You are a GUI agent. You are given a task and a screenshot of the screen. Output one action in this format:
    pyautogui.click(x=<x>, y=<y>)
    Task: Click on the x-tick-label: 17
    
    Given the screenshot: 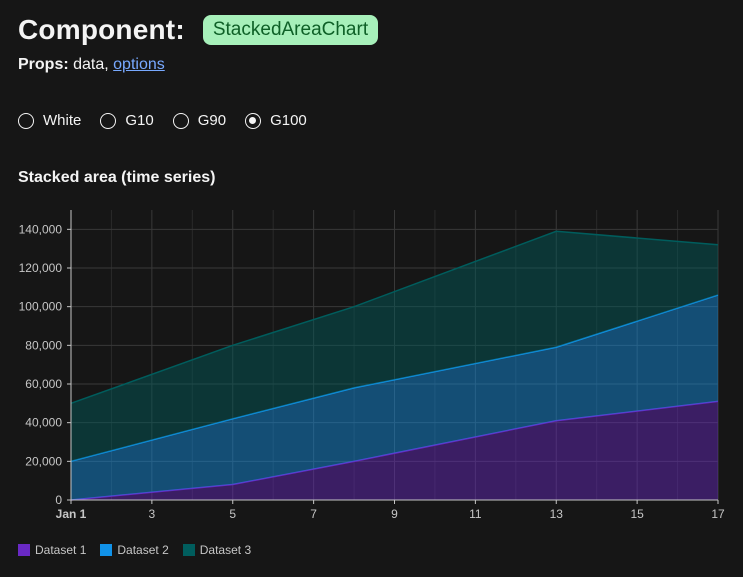 What is the action you would take?
    pyautogui.click(x=718, y=514)
    